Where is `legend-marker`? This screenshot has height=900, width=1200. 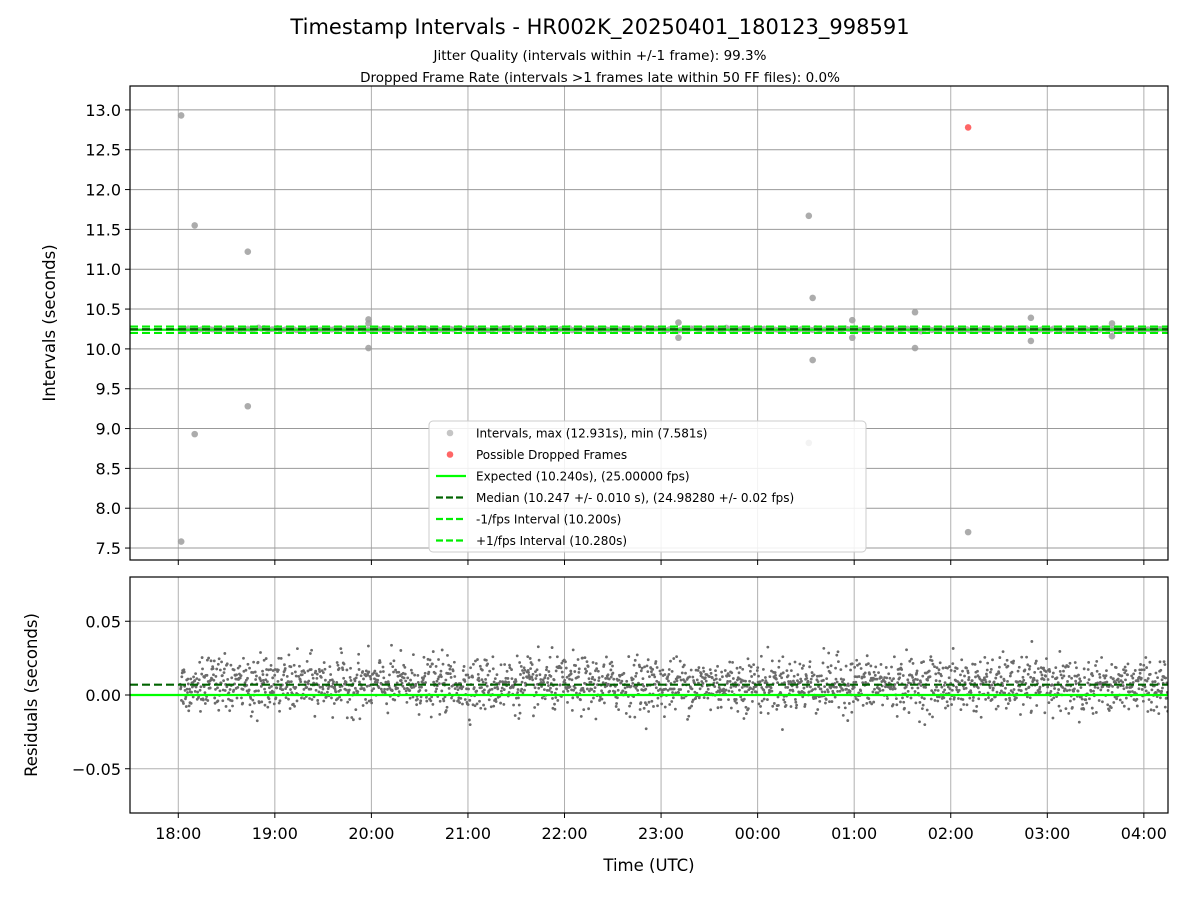 legend-marker is located at coordinates (450, 433).